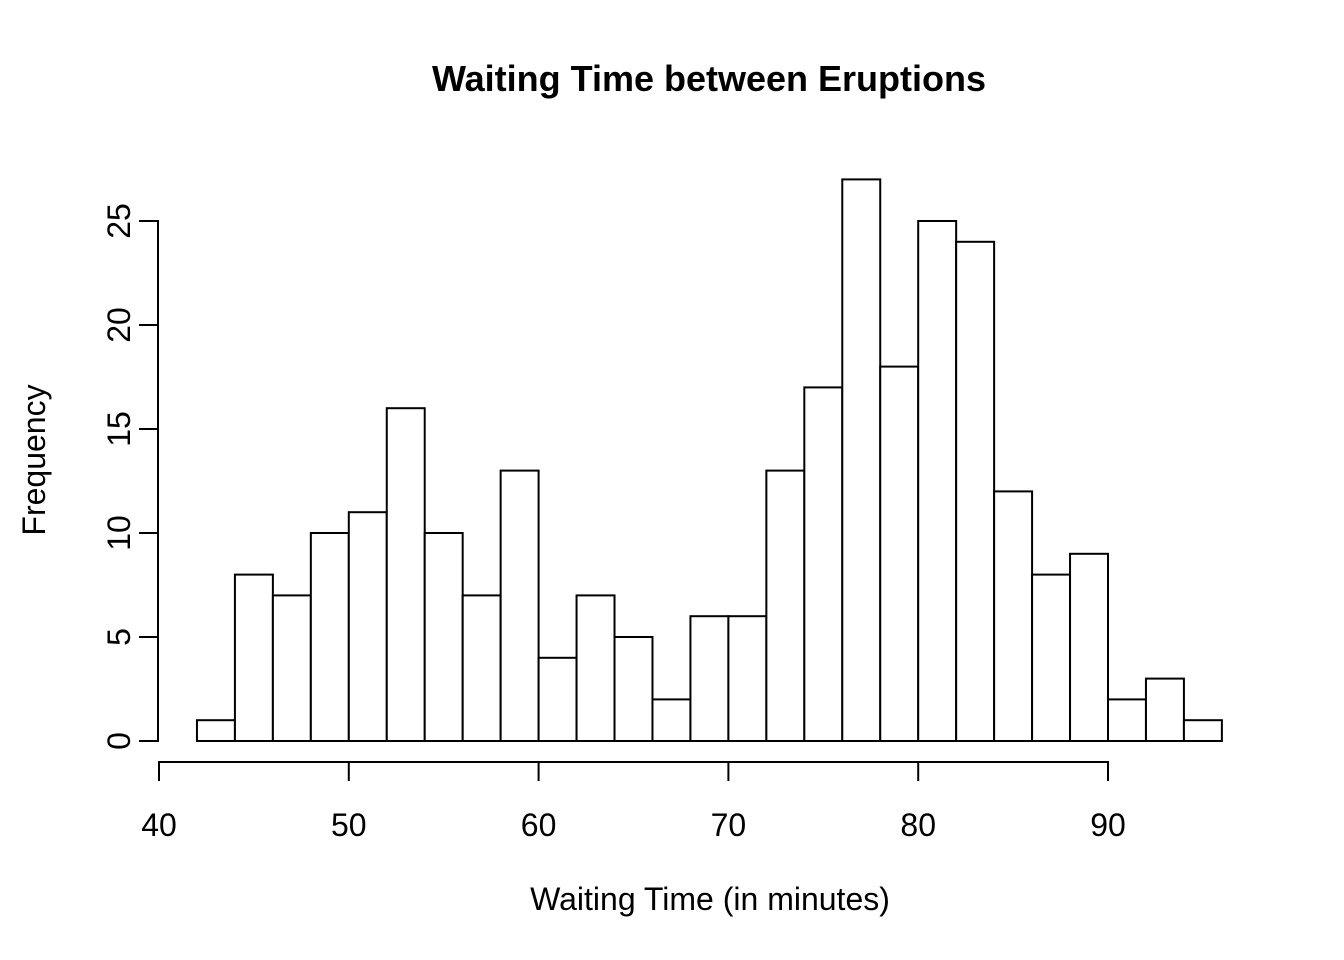  Describe the element at coordinates (34, 459) in the screenshot. I see `y-axis-label: Frequency` at that location.